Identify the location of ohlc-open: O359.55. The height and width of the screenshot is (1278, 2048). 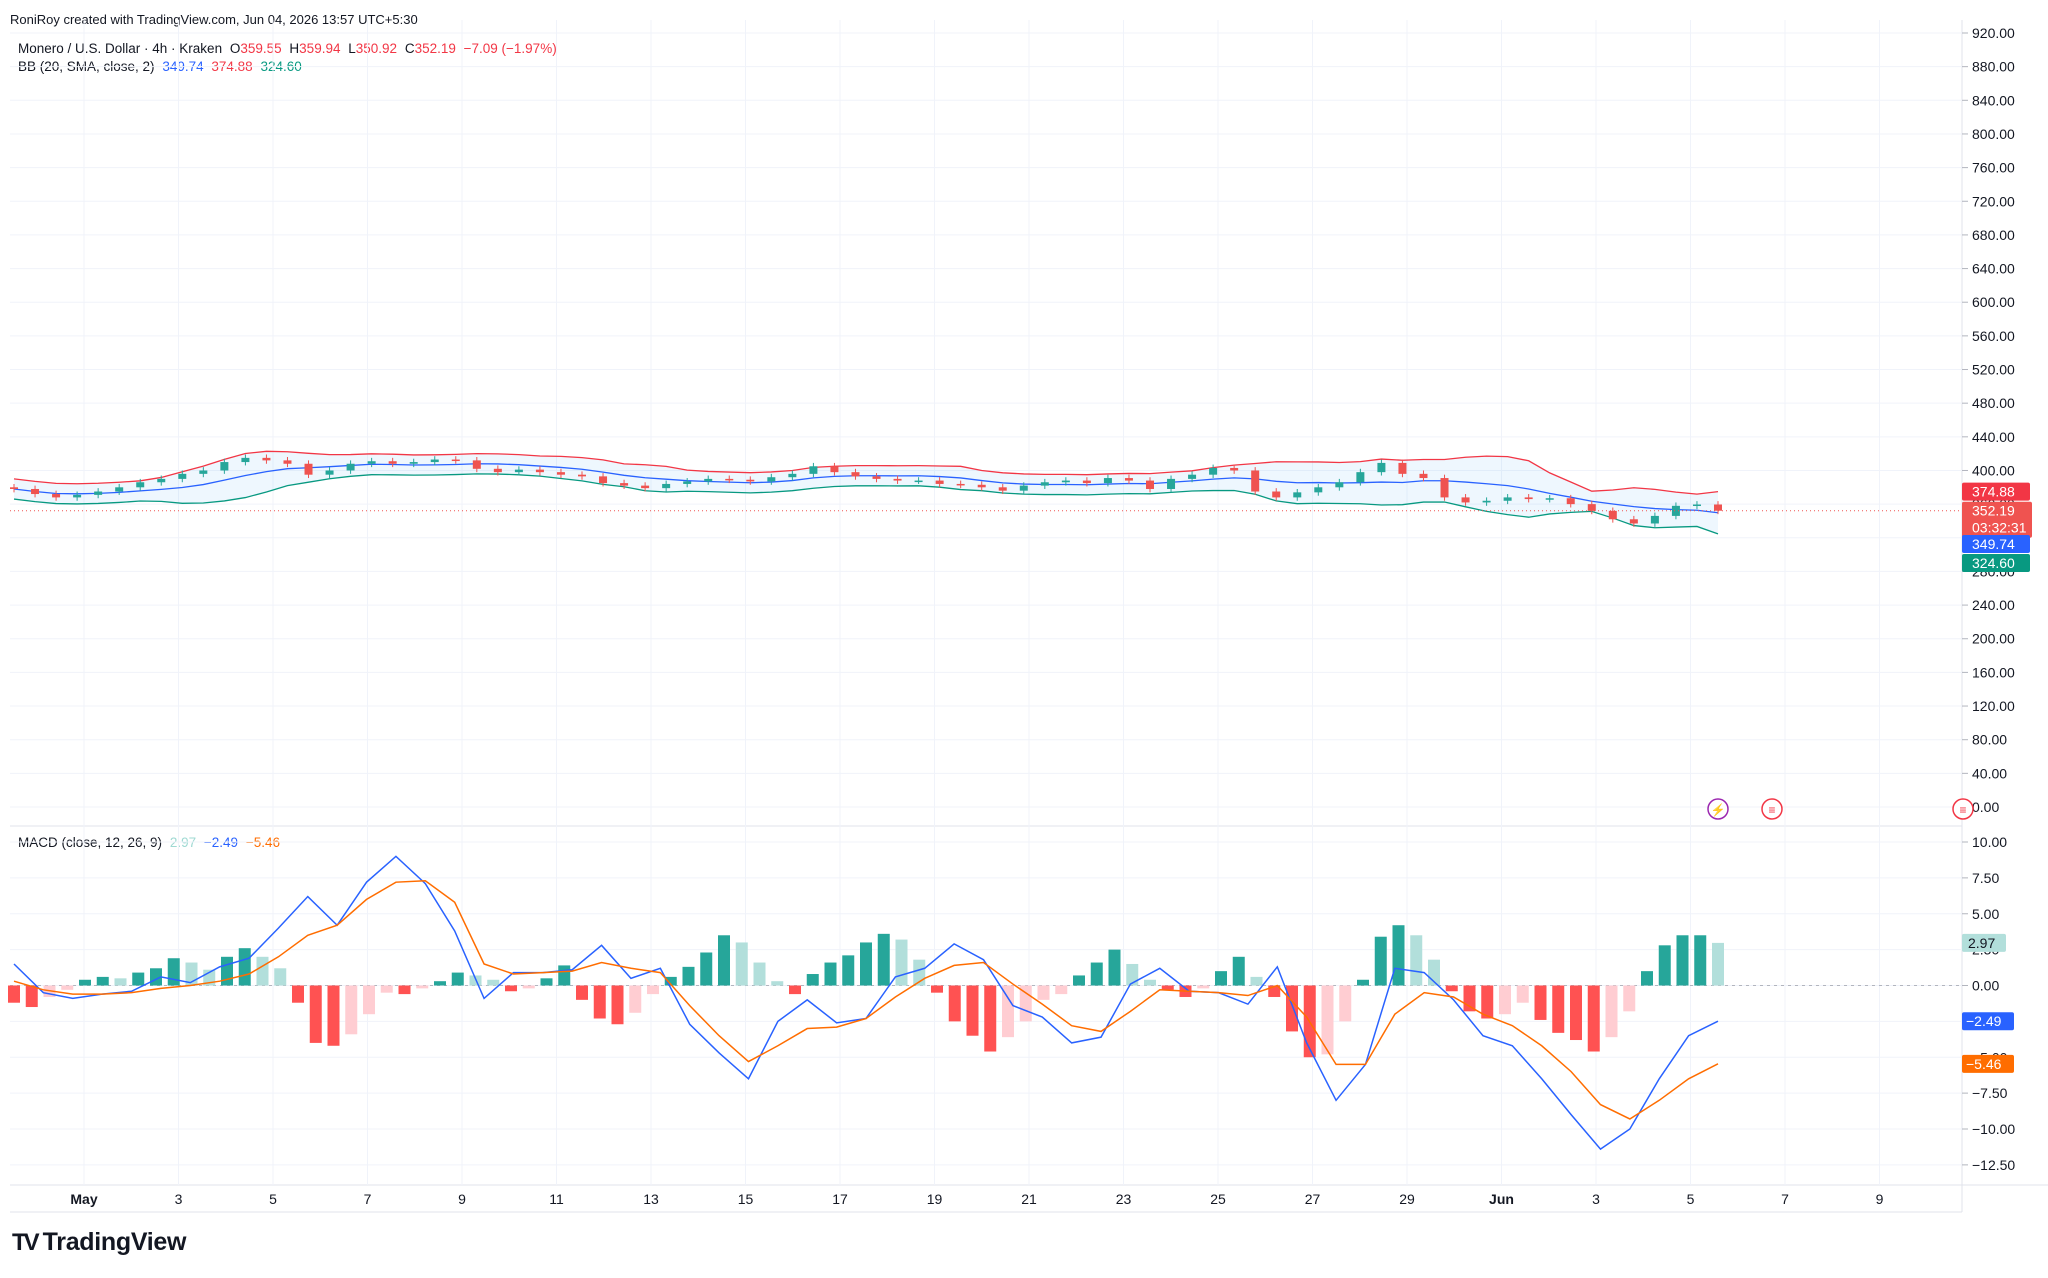
(255, 48).